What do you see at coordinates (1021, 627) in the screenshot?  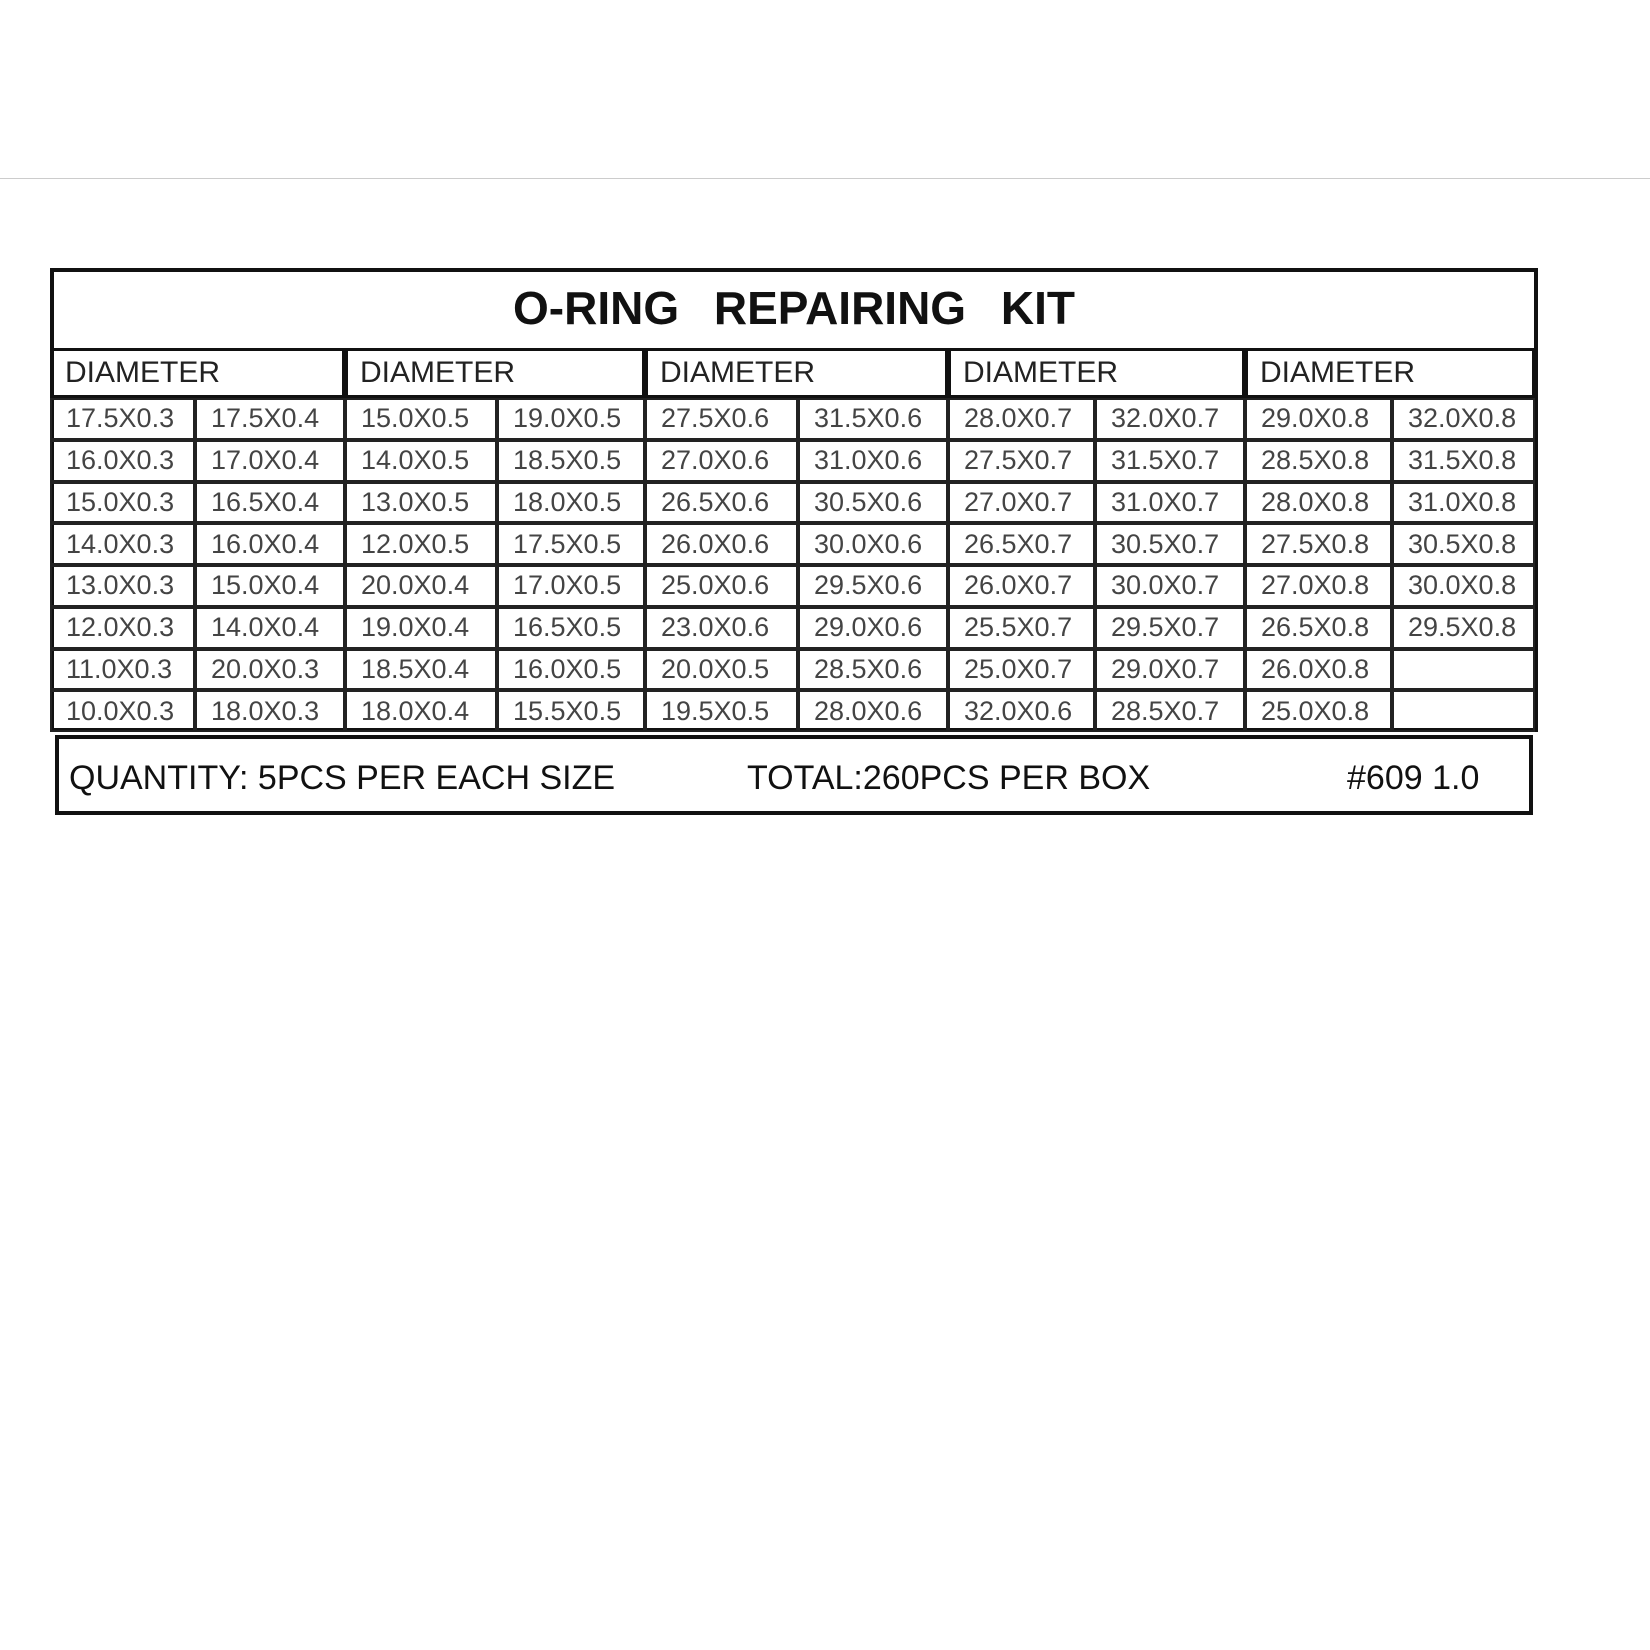 I see `size-cell: 25.5X0.7` at bounding box center [1021, 627].